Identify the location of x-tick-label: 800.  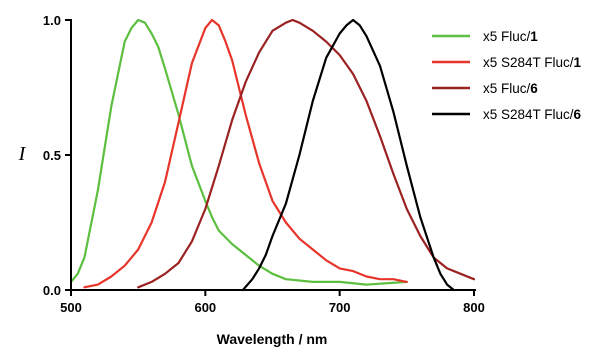
(474, 307).